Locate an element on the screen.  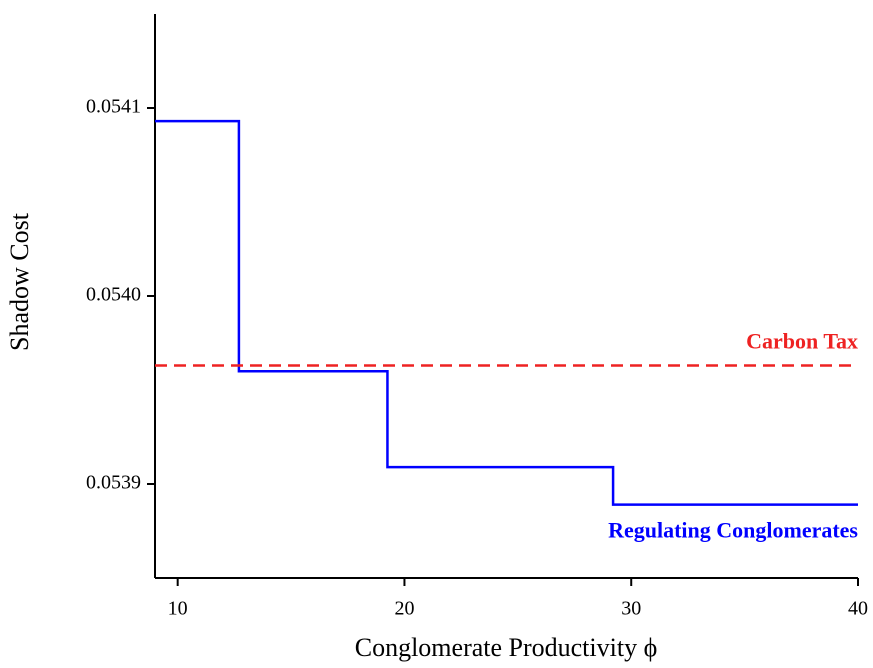
x-tick-label: 10 is located at coordinates (178, 609).